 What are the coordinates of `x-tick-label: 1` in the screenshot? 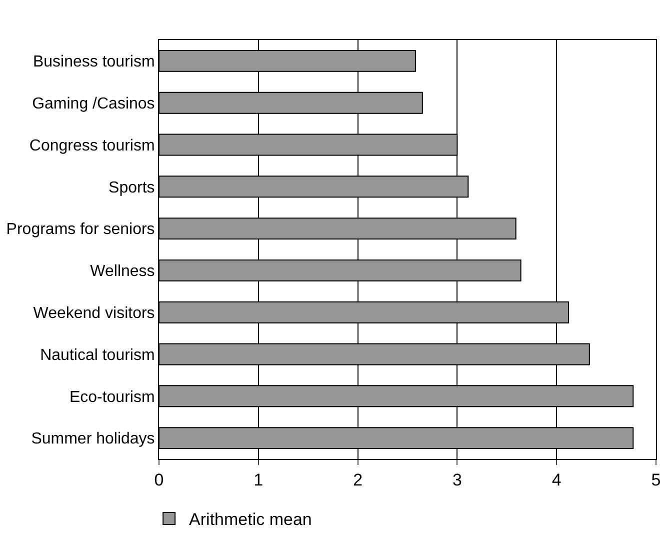 It's located at (259, 480).